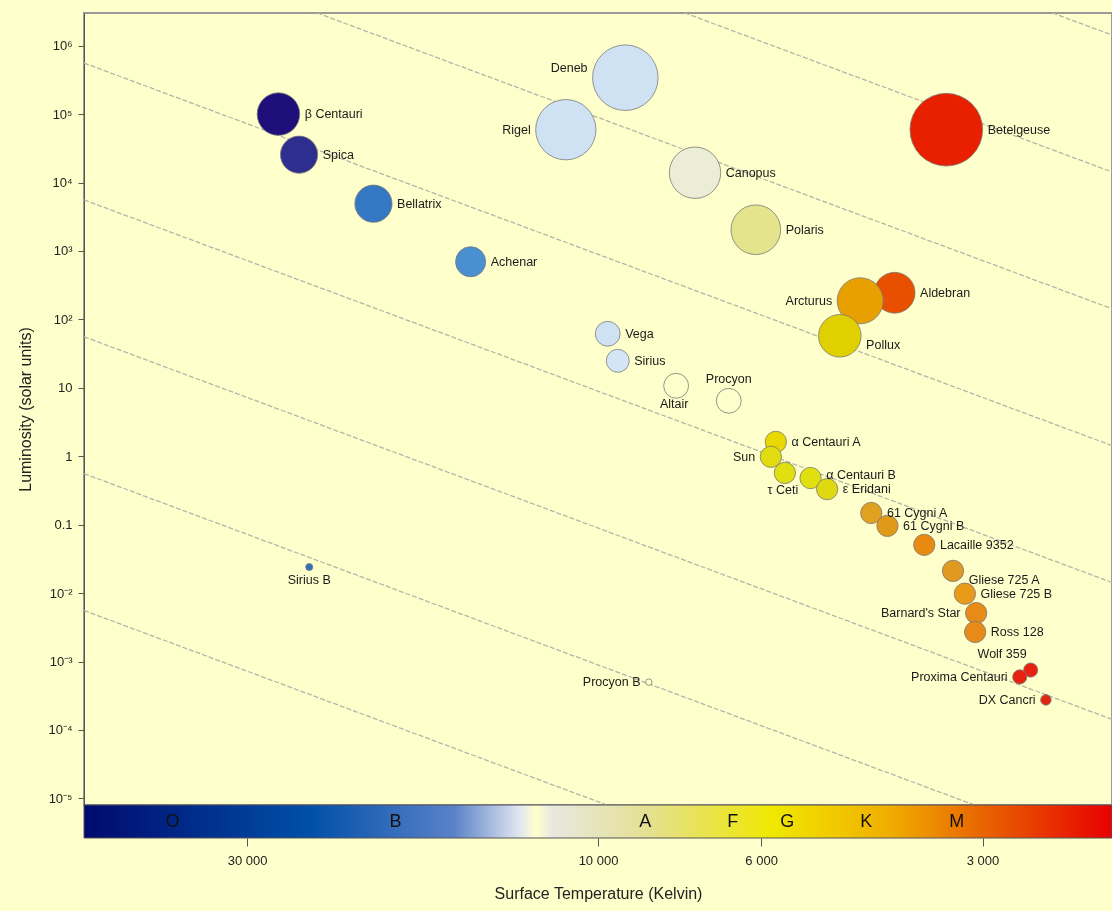 The image size is (1112, 911). I want to click on series-label: Spica, so click(338, 154).